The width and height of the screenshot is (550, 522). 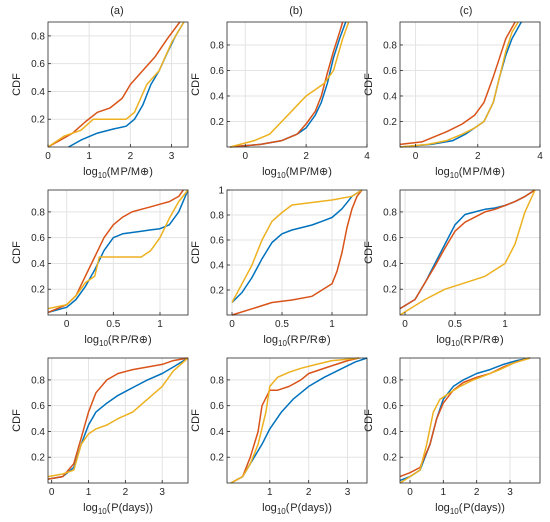 What do you see at coordinates (466, 11) in the screenshot?
I see `column-title-c: (c)` at bounding box center [466, 11].